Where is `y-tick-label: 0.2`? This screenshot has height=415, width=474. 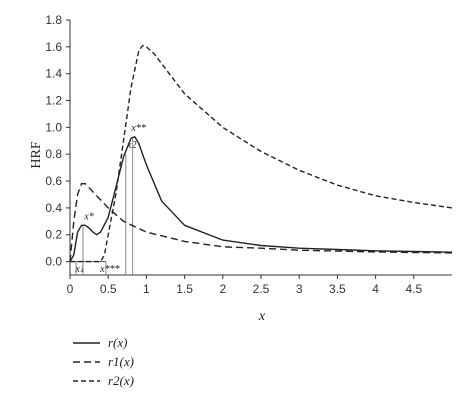 y-tick-label: 0.2 is located at coordinates (53, 235).